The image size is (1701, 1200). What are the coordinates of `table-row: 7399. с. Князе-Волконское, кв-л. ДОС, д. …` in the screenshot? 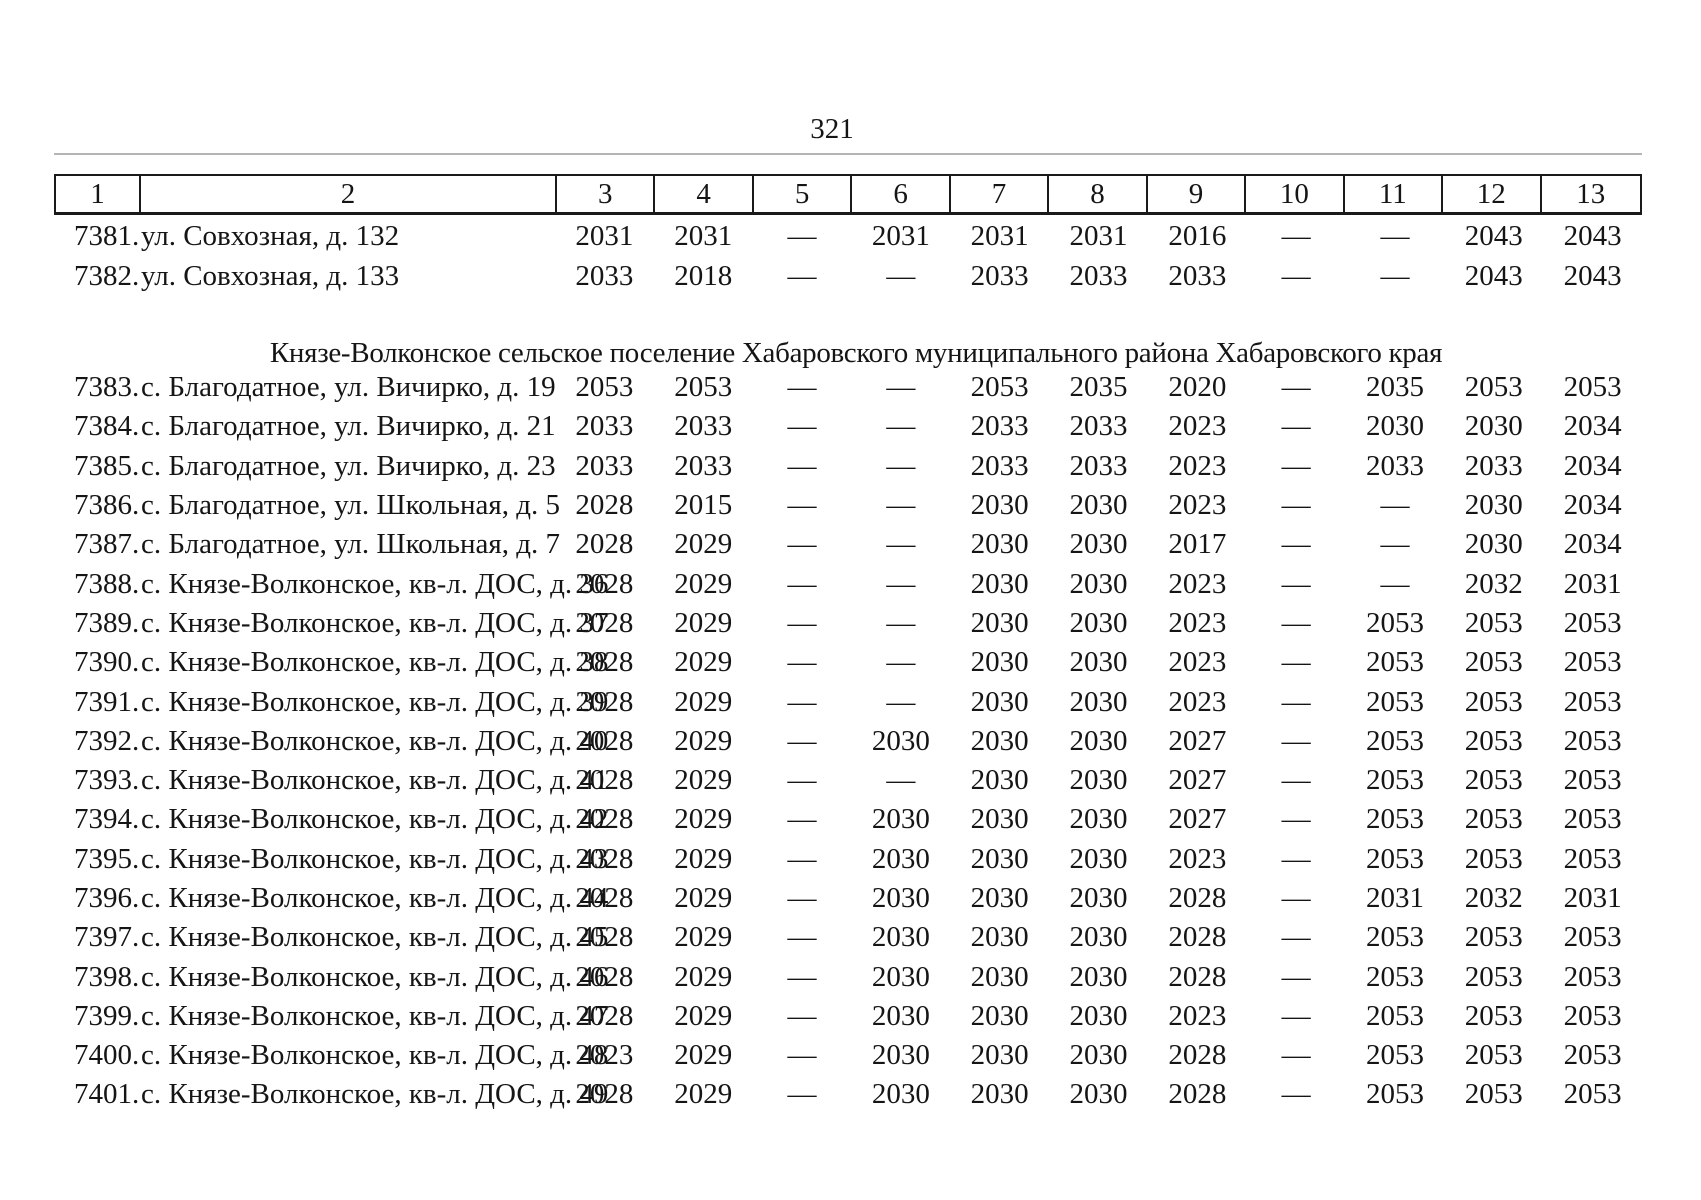 It's located at (848, 1016).